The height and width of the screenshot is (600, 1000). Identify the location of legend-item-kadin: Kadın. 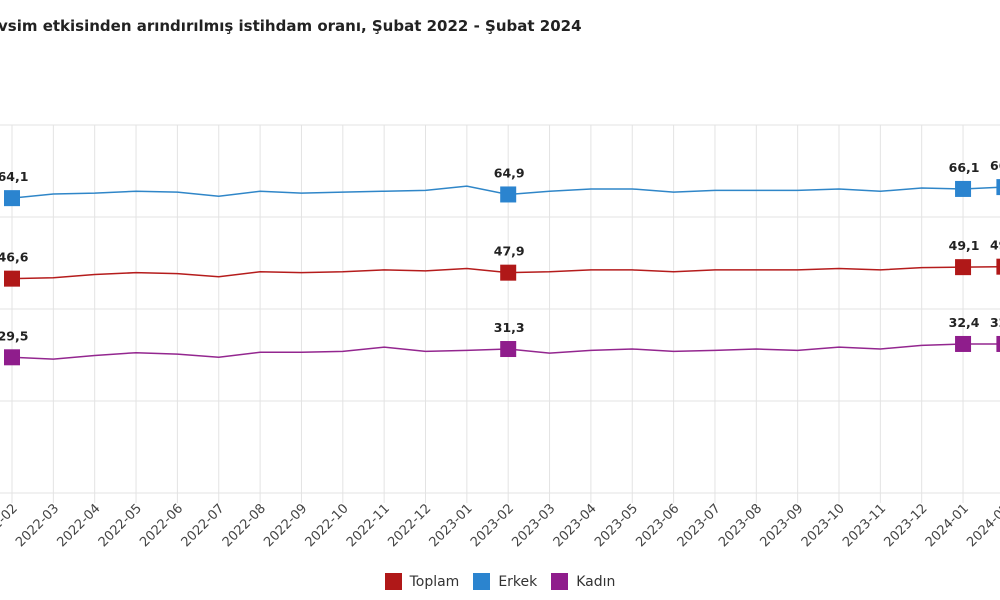
(583, 581).